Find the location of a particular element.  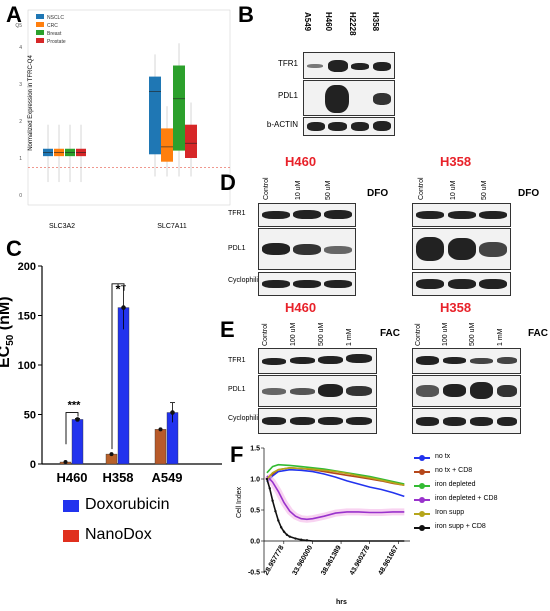

panel-f-ytick-label: 1.0 is located at coordinates (255, 480).